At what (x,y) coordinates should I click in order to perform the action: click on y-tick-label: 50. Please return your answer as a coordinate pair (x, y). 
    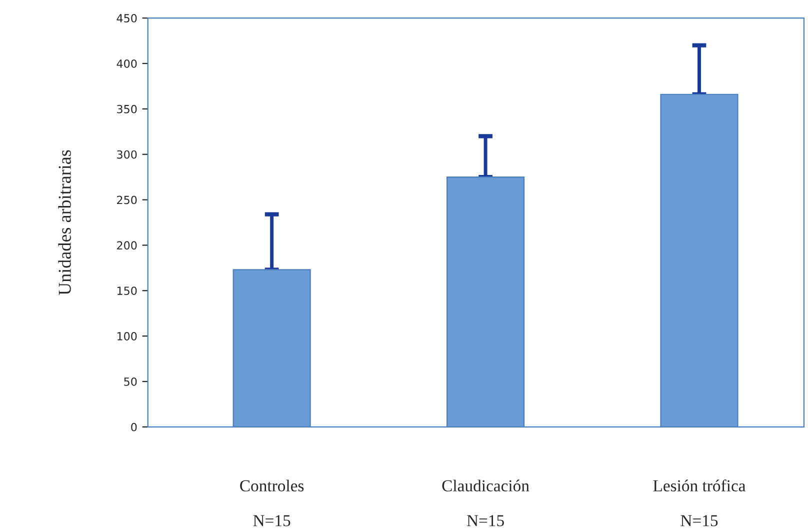
    Looking at the image, I should click on (130, 381).